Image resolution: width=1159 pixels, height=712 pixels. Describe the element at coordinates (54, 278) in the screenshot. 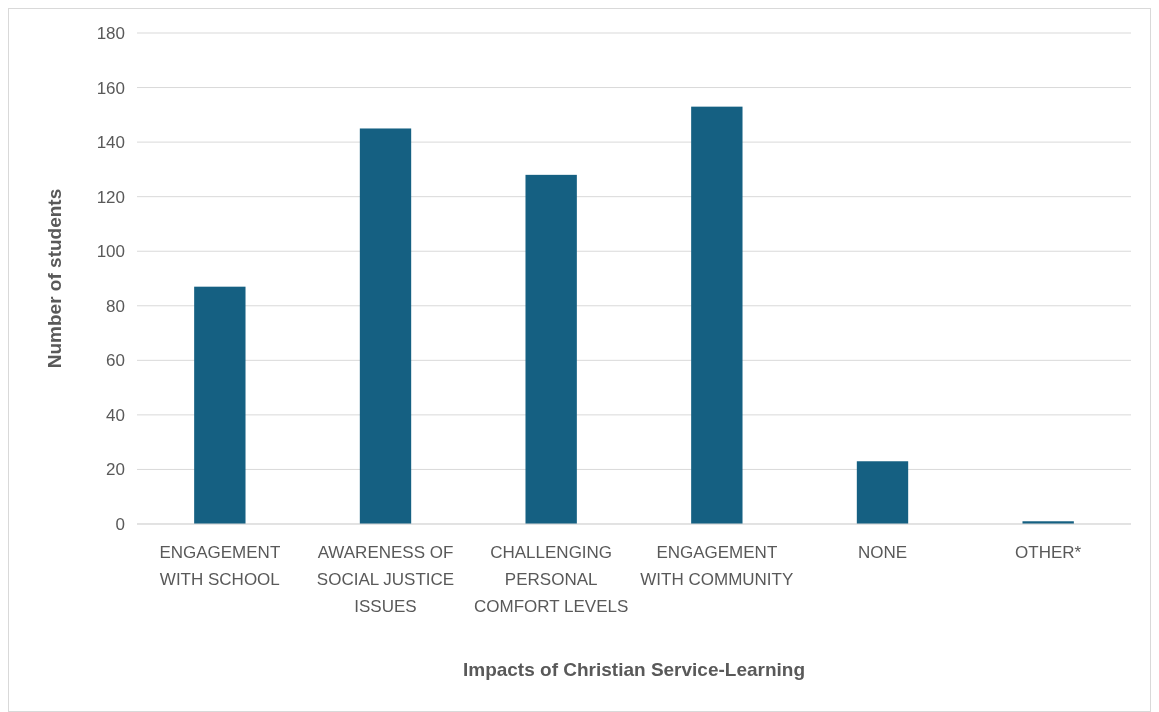

I see `y-axis-title: Number of students` at that location.